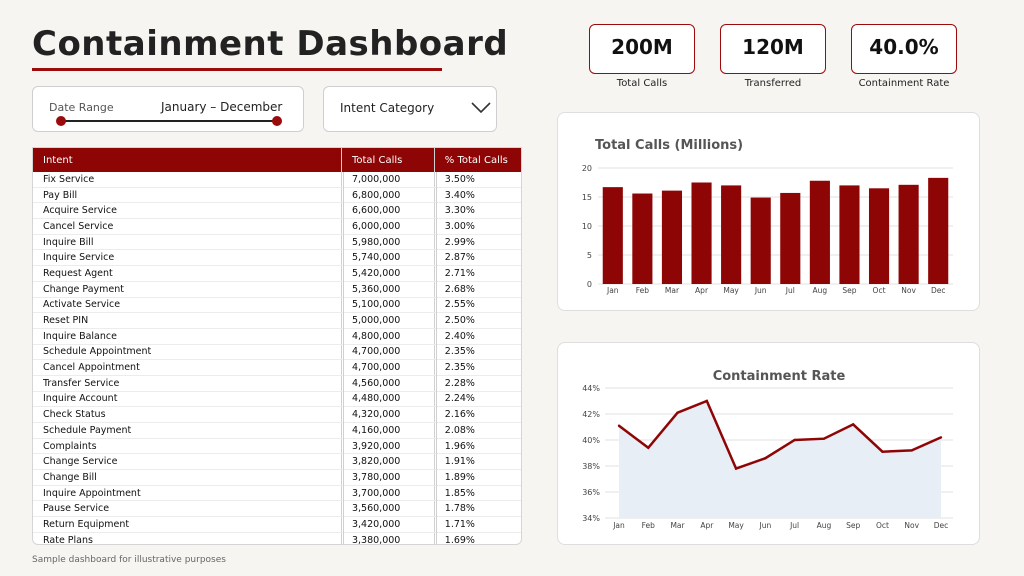 This screenshot has width=1024, height=576. I want to click on cell-pct-total-calls: 2.24%, so click(477, 399).